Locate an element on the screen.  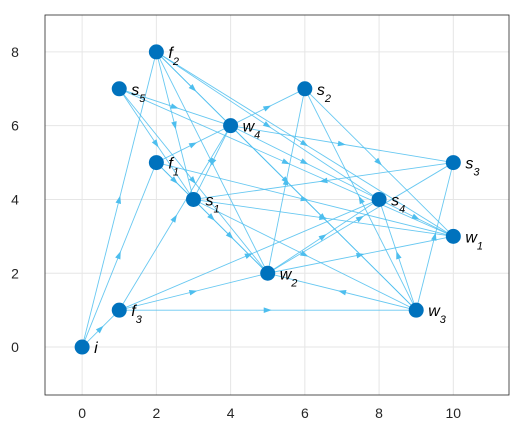
node-s2 is located at coordinates (305, 89).